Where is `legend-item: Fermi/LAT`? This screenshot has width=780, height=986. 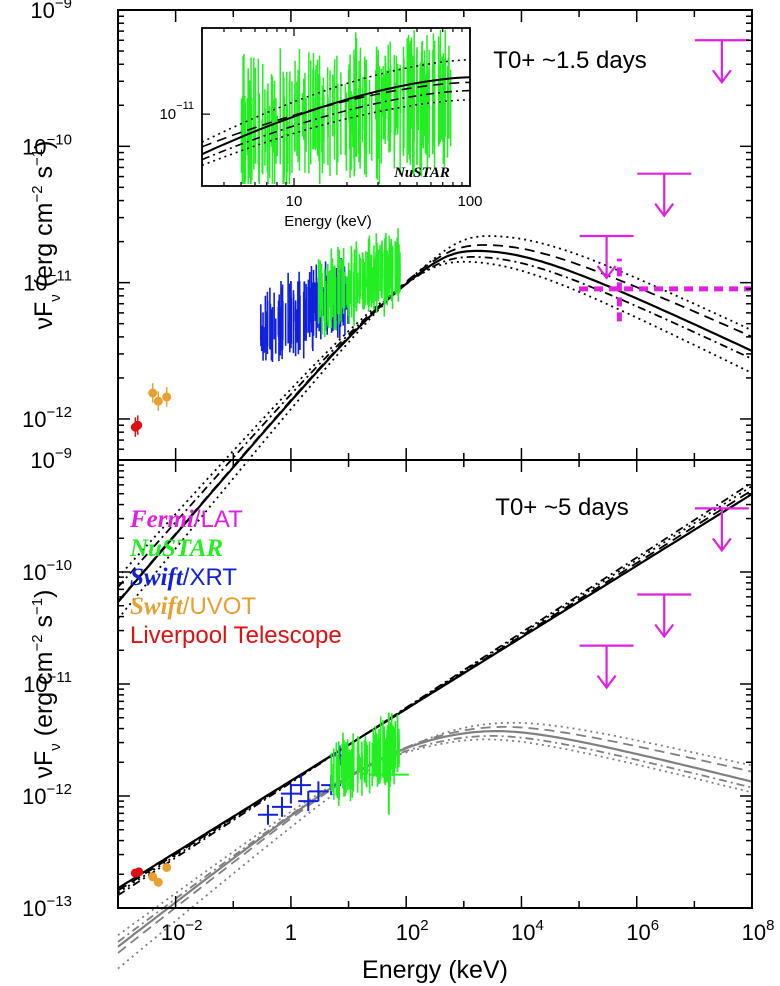 legend-item: Fermi/LAT is located at coordinates (186, 519).